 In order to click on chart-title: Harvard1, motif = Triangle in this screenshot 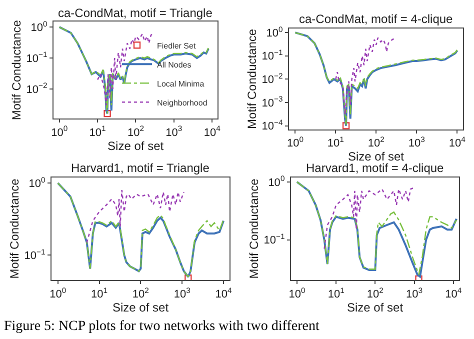, I will do `click(140, 168)`.